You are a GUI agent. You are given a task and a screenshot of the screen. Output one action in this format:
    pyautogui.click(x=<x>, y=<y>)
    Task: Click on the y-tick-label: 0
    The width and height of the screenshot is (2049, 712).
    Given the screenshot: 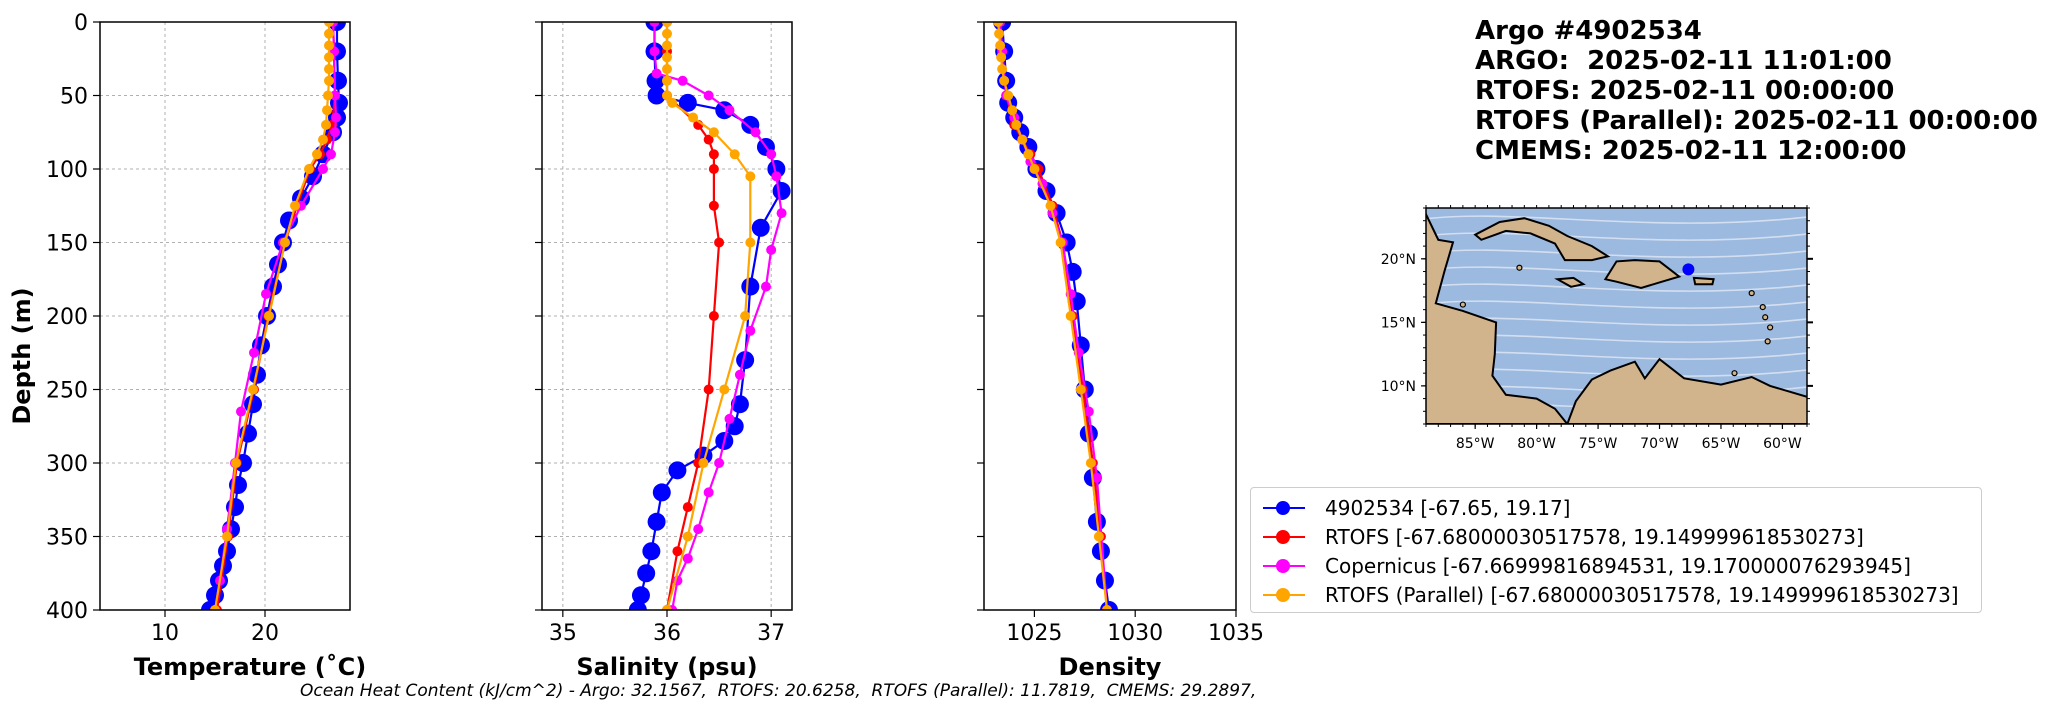 What is the action you would take?
    pyautogui.click(x=81, y=23)
    